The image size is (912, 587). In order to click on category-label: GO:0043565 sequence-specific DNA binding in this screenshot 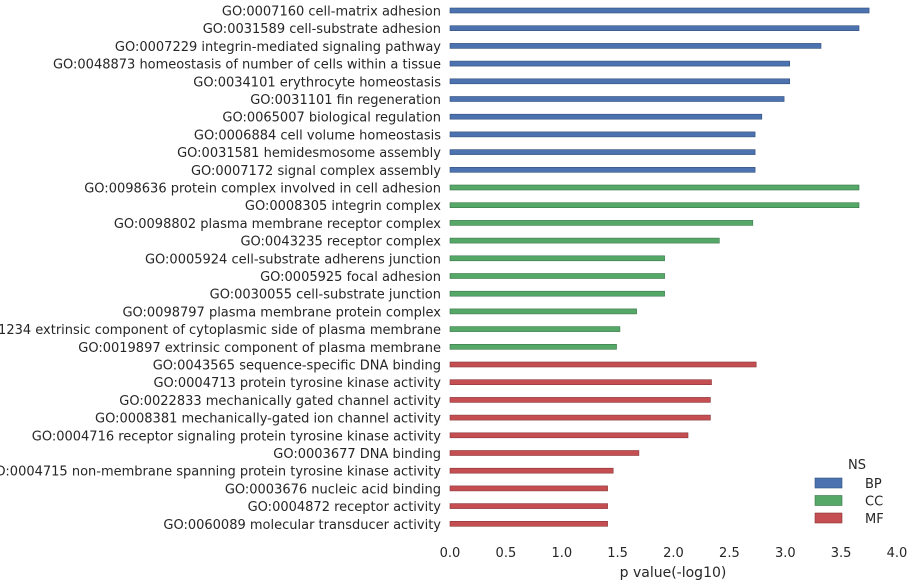, I will do `click(297, 366)`.